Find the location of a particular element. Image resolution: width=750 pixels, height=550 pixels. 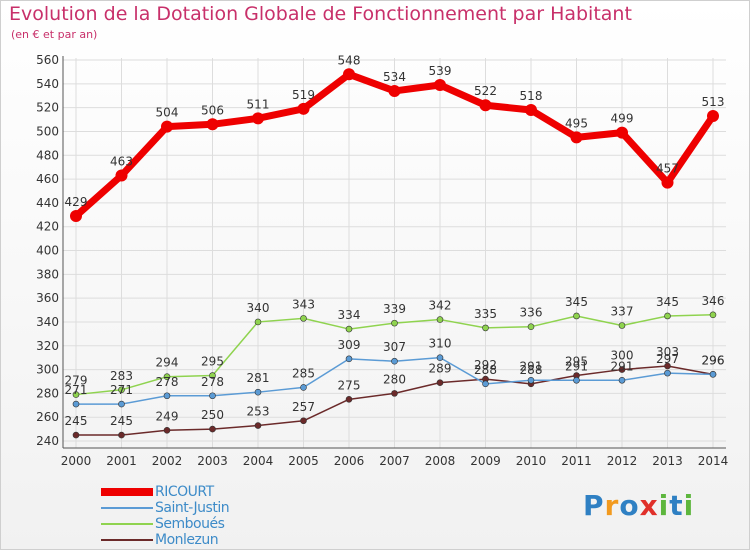

y-tick-label: 380 is located at coordinates (47, 274).